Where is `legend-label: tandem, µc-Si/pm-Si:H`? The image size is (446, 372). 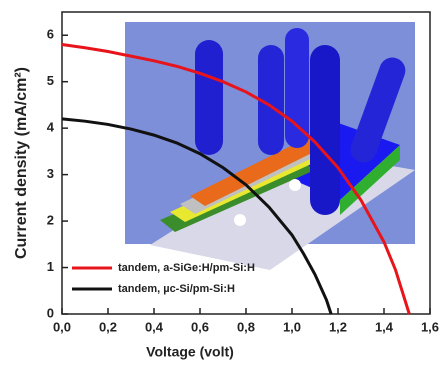 legend-label: tandem, µc-Si/pm-Si:H is located at coordinates (176, 289).